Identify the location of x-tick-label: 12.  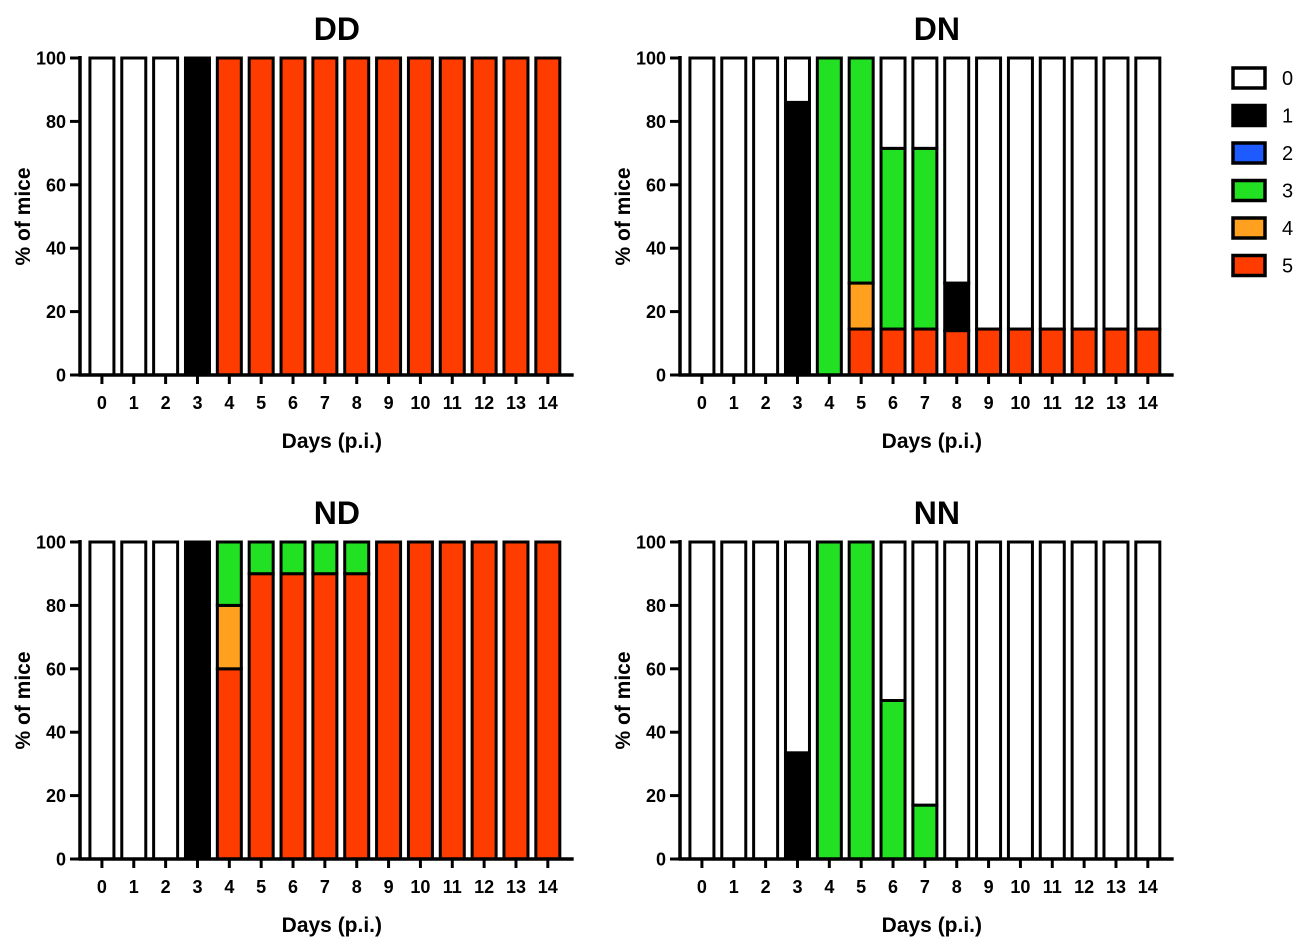
(1084, 887).